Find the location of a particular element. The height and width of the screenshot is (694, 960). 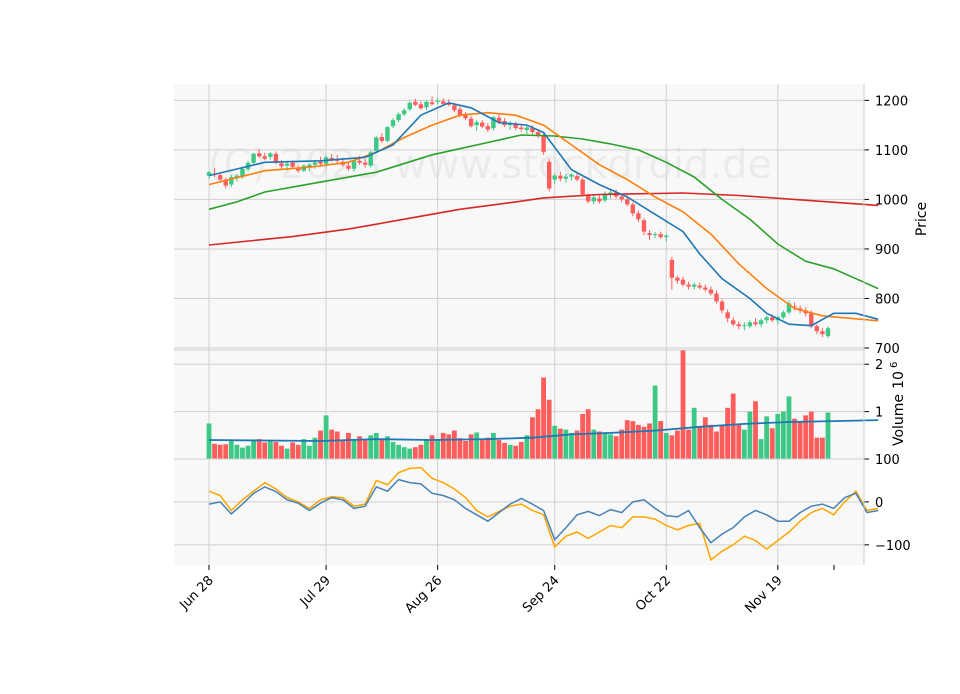

volume-average-line is located at coordinates (543, 430).